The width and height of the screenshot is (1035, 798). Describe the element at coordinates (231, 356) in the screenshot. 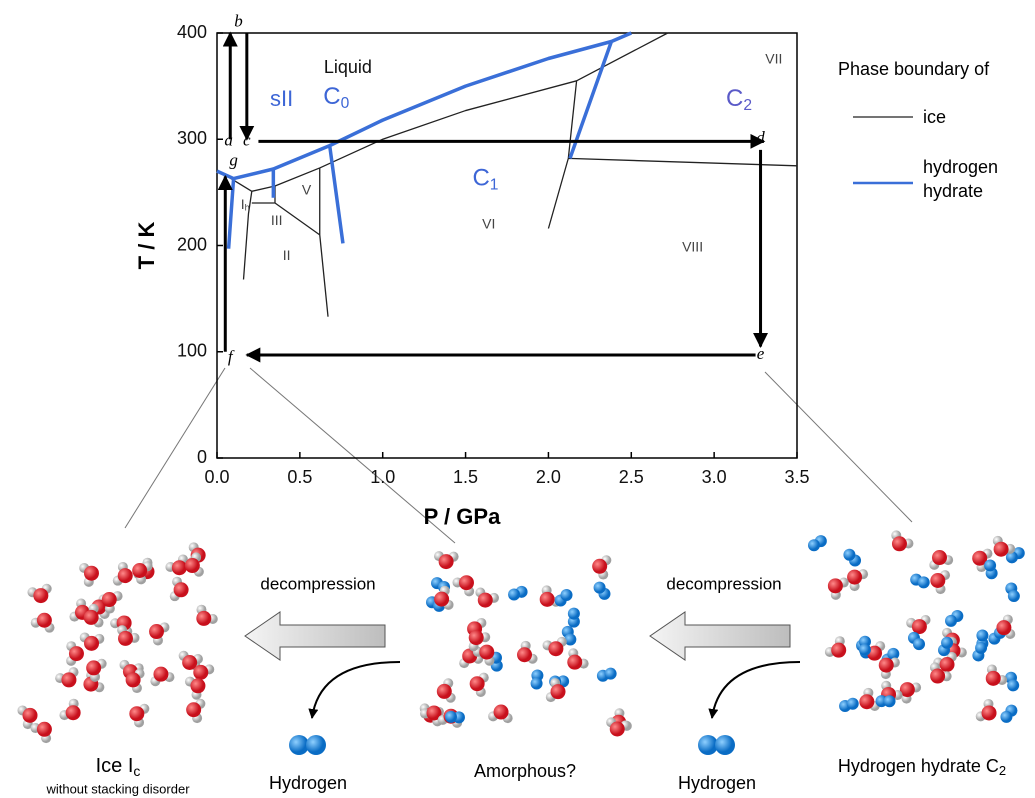

I see `path-point-label: f` at that location.